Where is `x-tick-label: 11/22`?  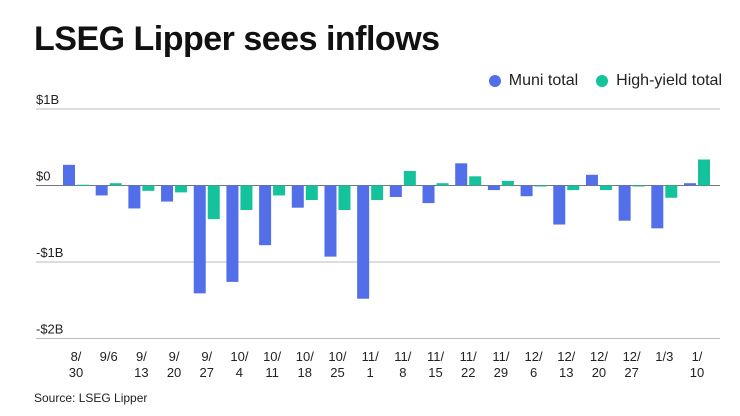
x-tick-label: 11/22 is located at coordinates (468, 364).